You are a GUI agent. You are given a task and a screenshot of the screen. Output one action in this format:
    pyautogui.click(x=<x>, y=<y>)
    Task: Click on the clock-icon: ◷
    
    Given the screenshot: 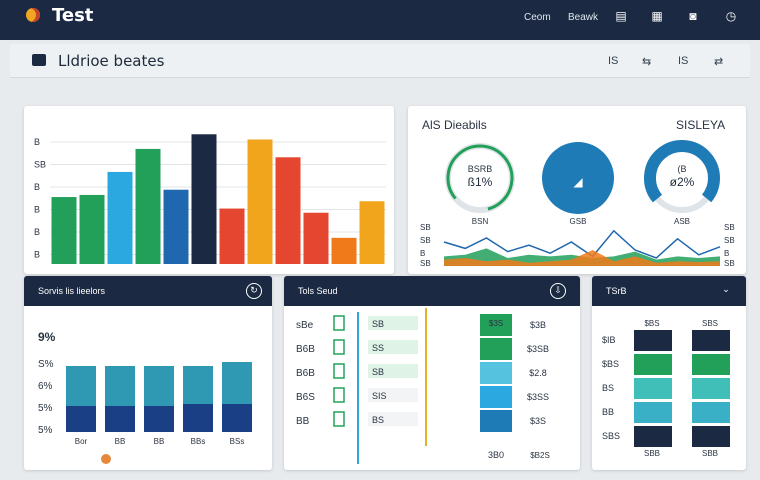 What is the action you would take?
    pyautogui.click(x=731, y=16)
    